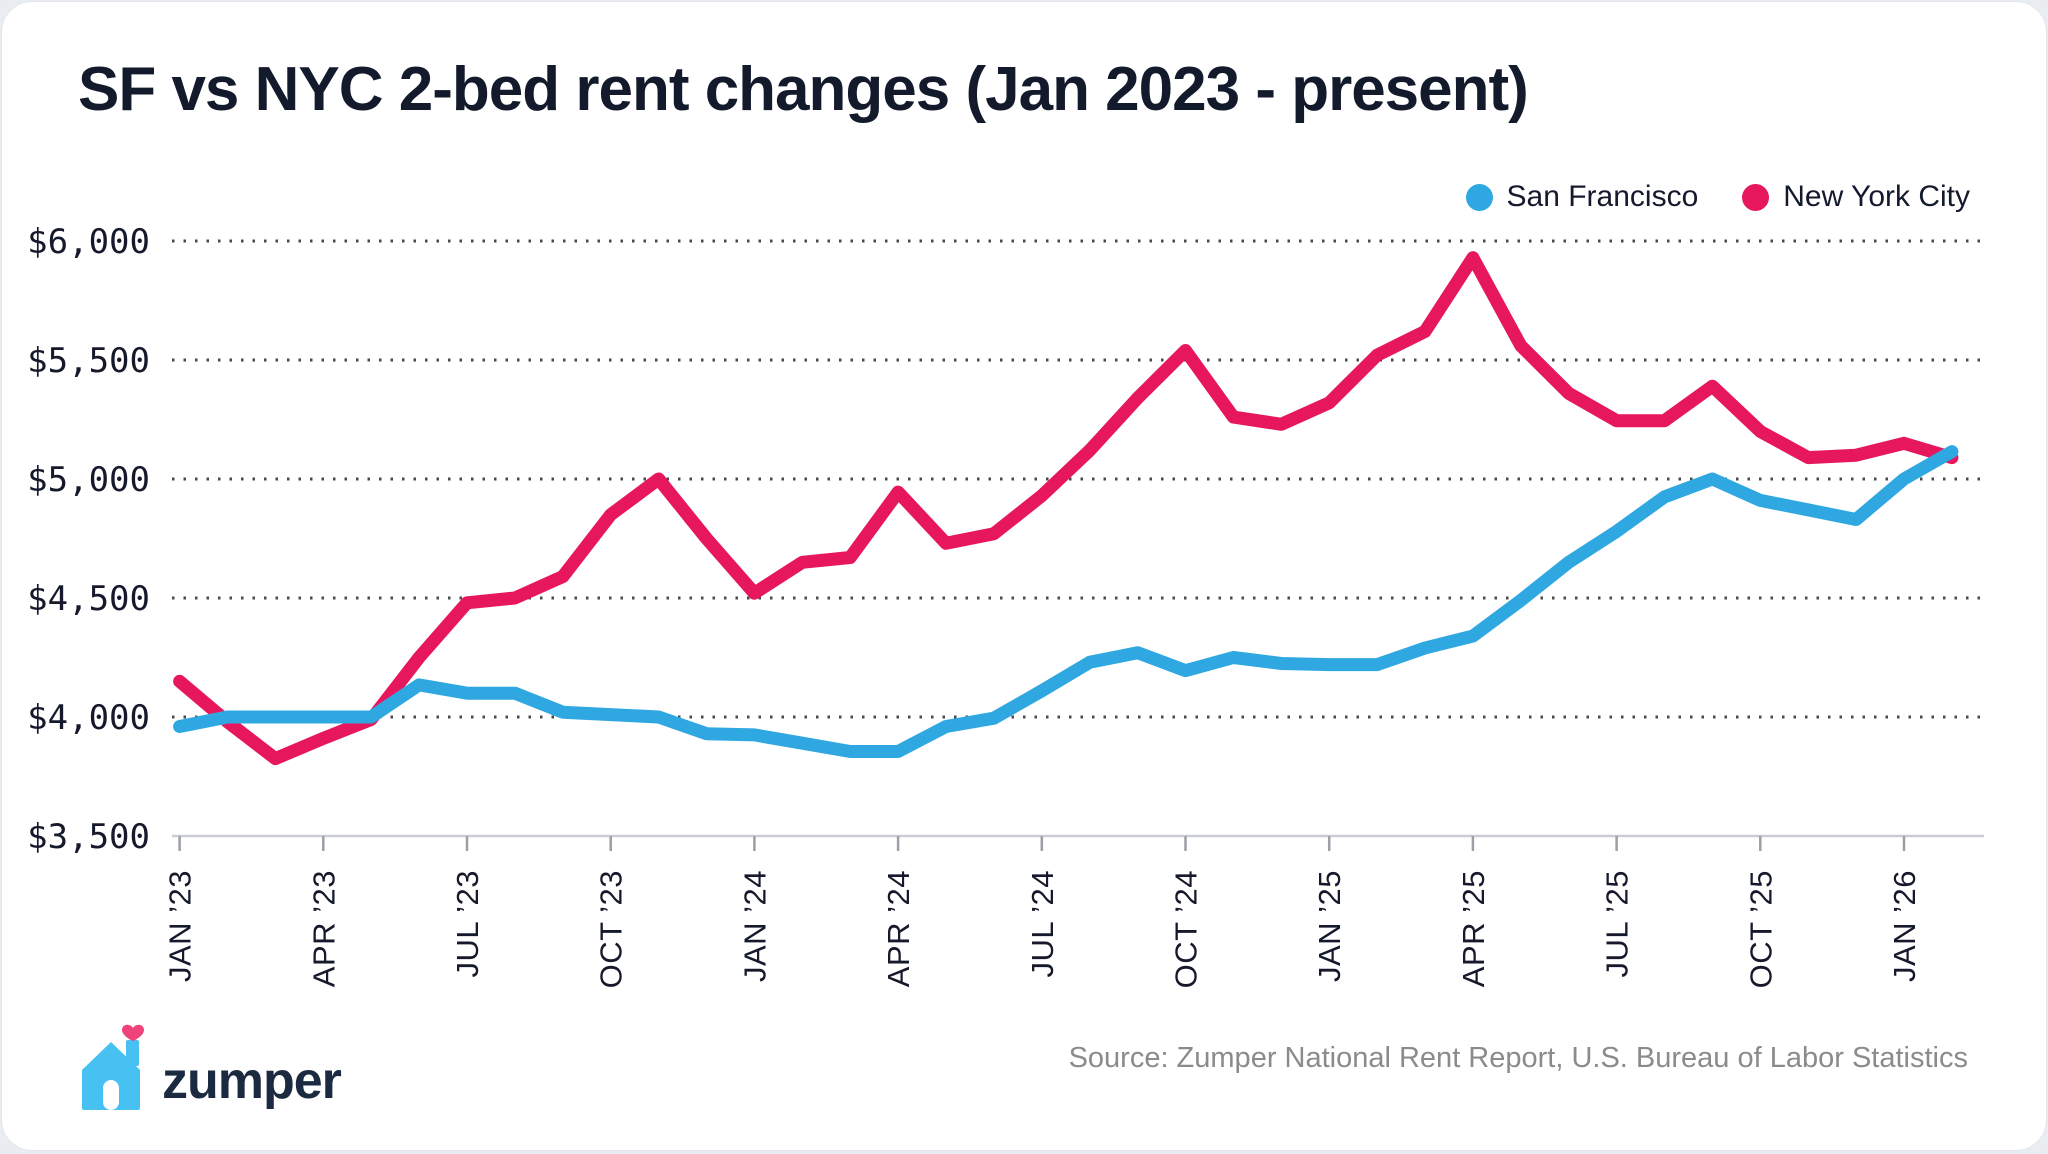  What do you see at coordinates (1756, 197) in the screenshot?
I see `legend-dot-new-york-city-icon` at bounding box center [1756, 197].